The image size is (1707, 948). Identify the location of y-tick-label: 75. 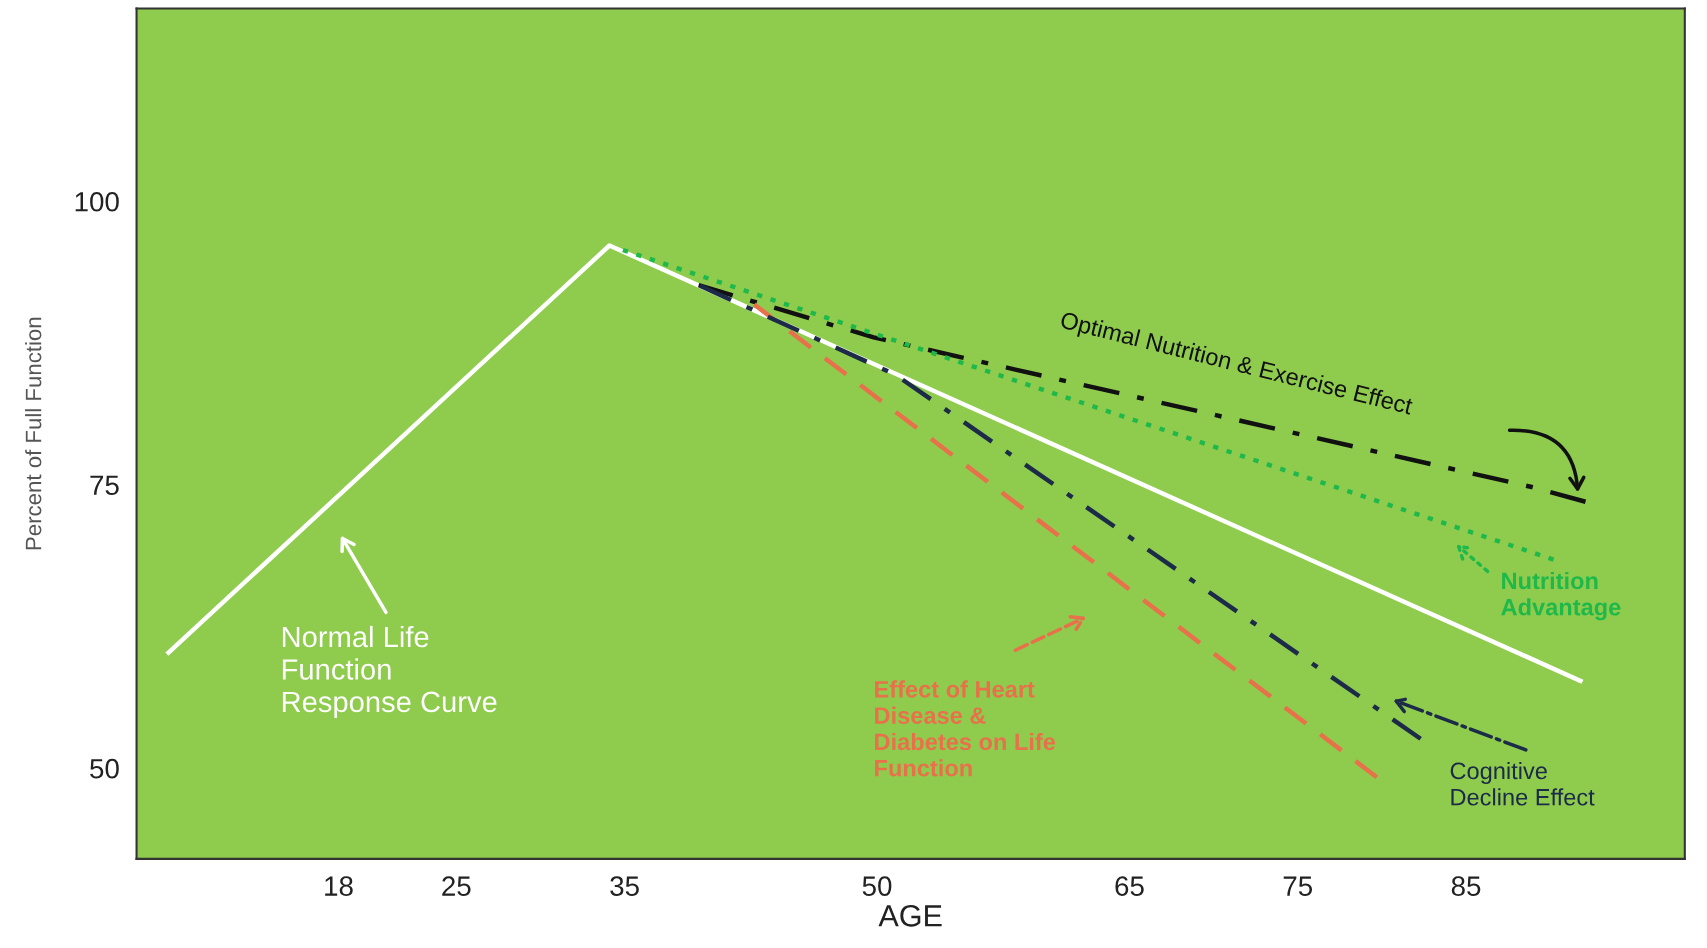
(104, 485).